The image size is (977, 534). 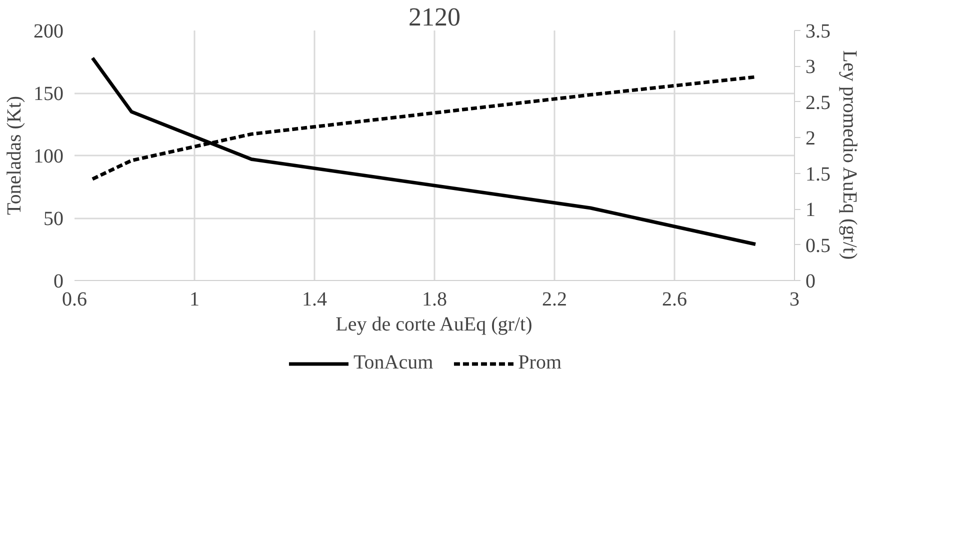 I want to click on x-tick-label: 2.2, so click(x=554, y=299).